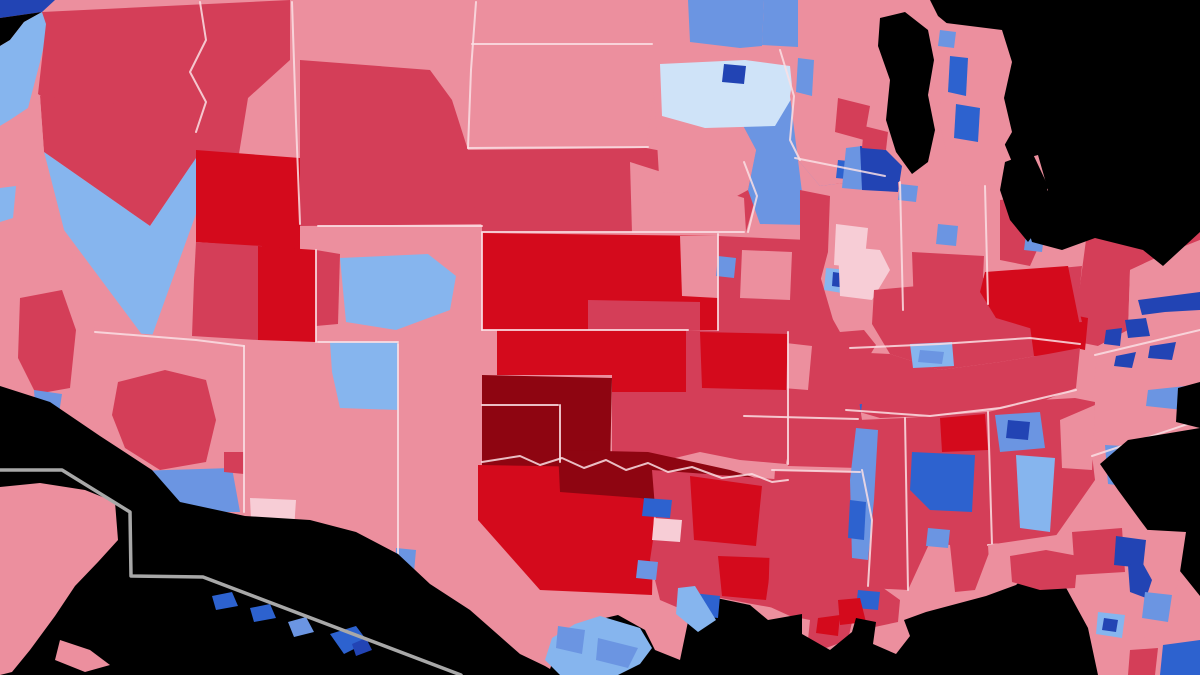 This screenshot has width=1200, height=675. Describe the element at coordinates (781, 23) in the screenshot. I see `minnesota-northeast-blue` at that location.